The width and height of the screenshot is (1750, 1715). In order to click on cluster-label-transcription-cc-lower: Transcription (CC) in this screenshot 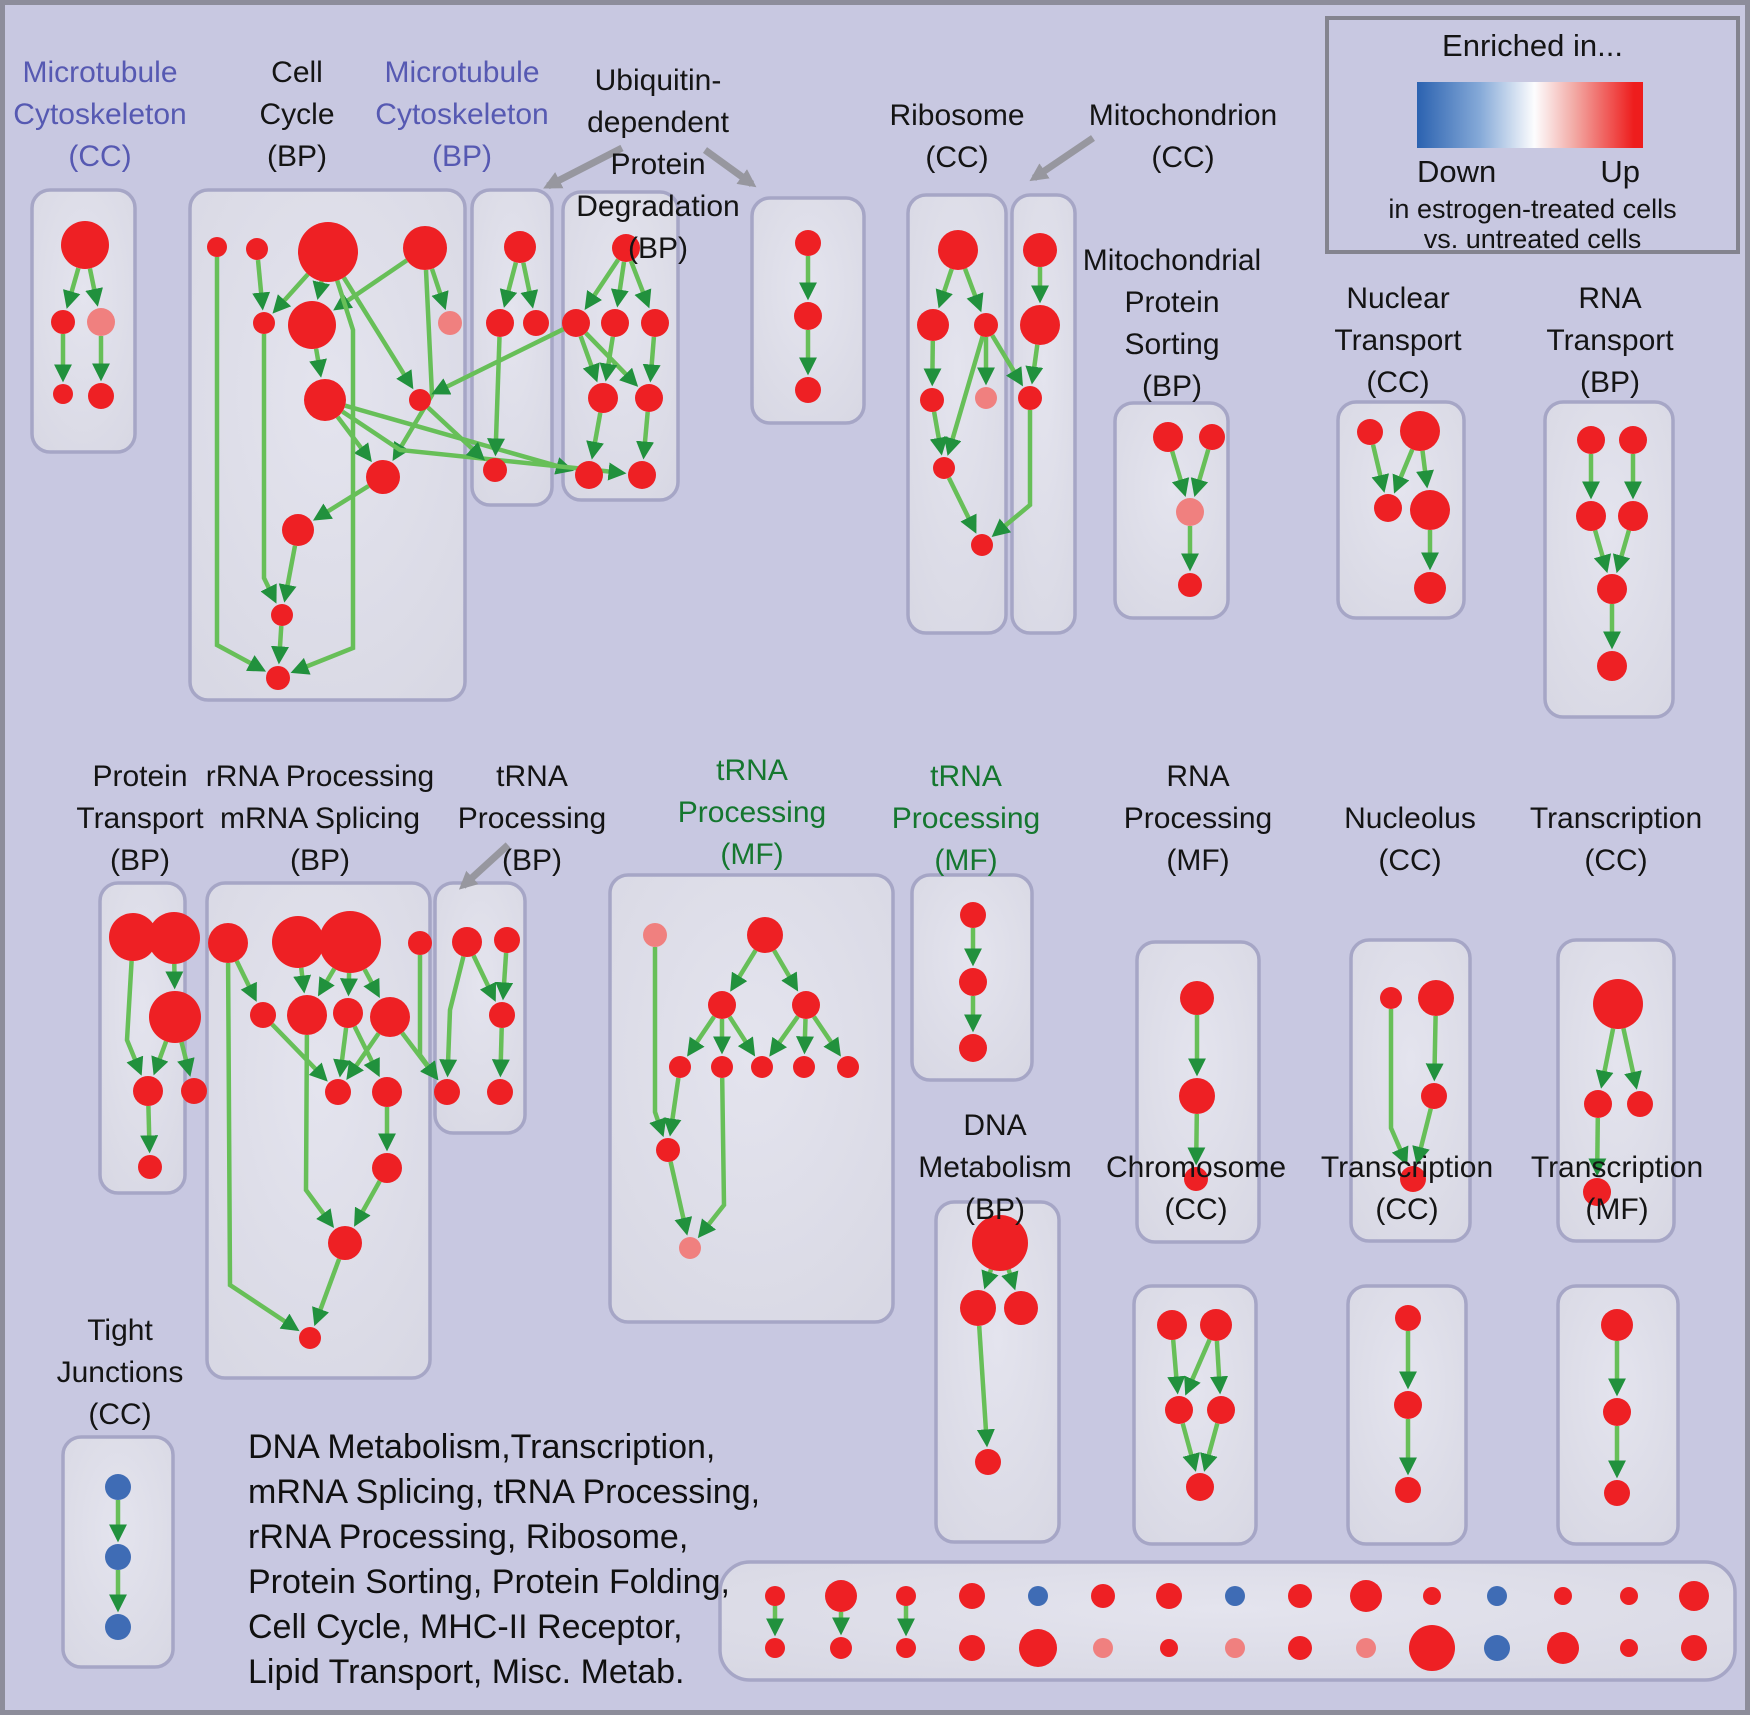, I will do `click(1407, 1188)`.